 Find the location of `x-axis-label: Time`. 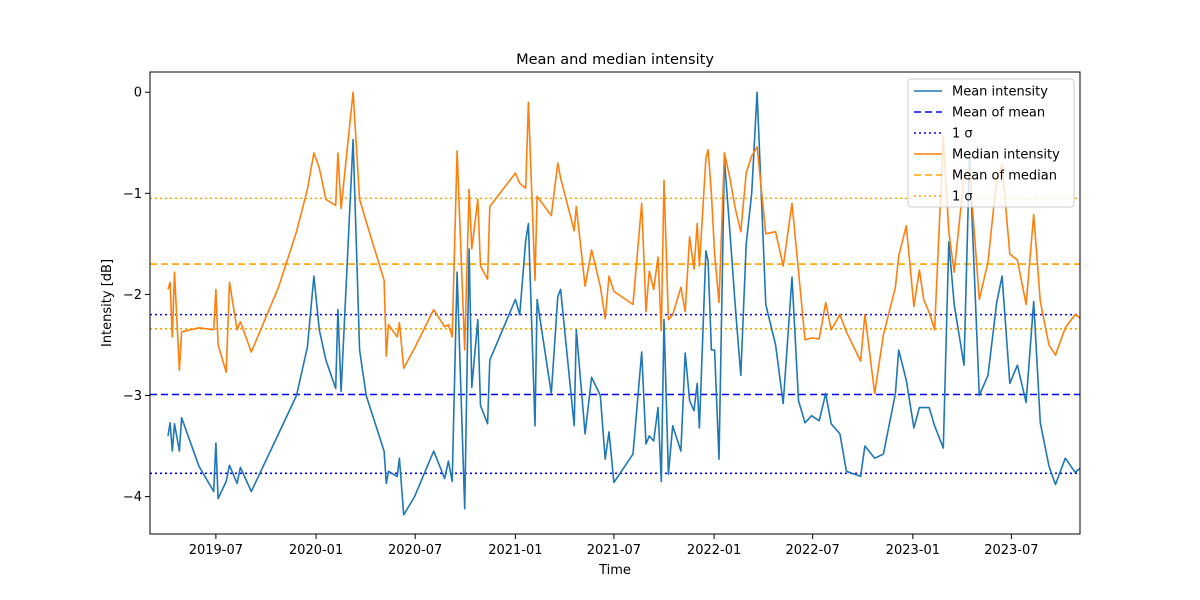

x-axis-label: Time is located at coordinates (614, 570).